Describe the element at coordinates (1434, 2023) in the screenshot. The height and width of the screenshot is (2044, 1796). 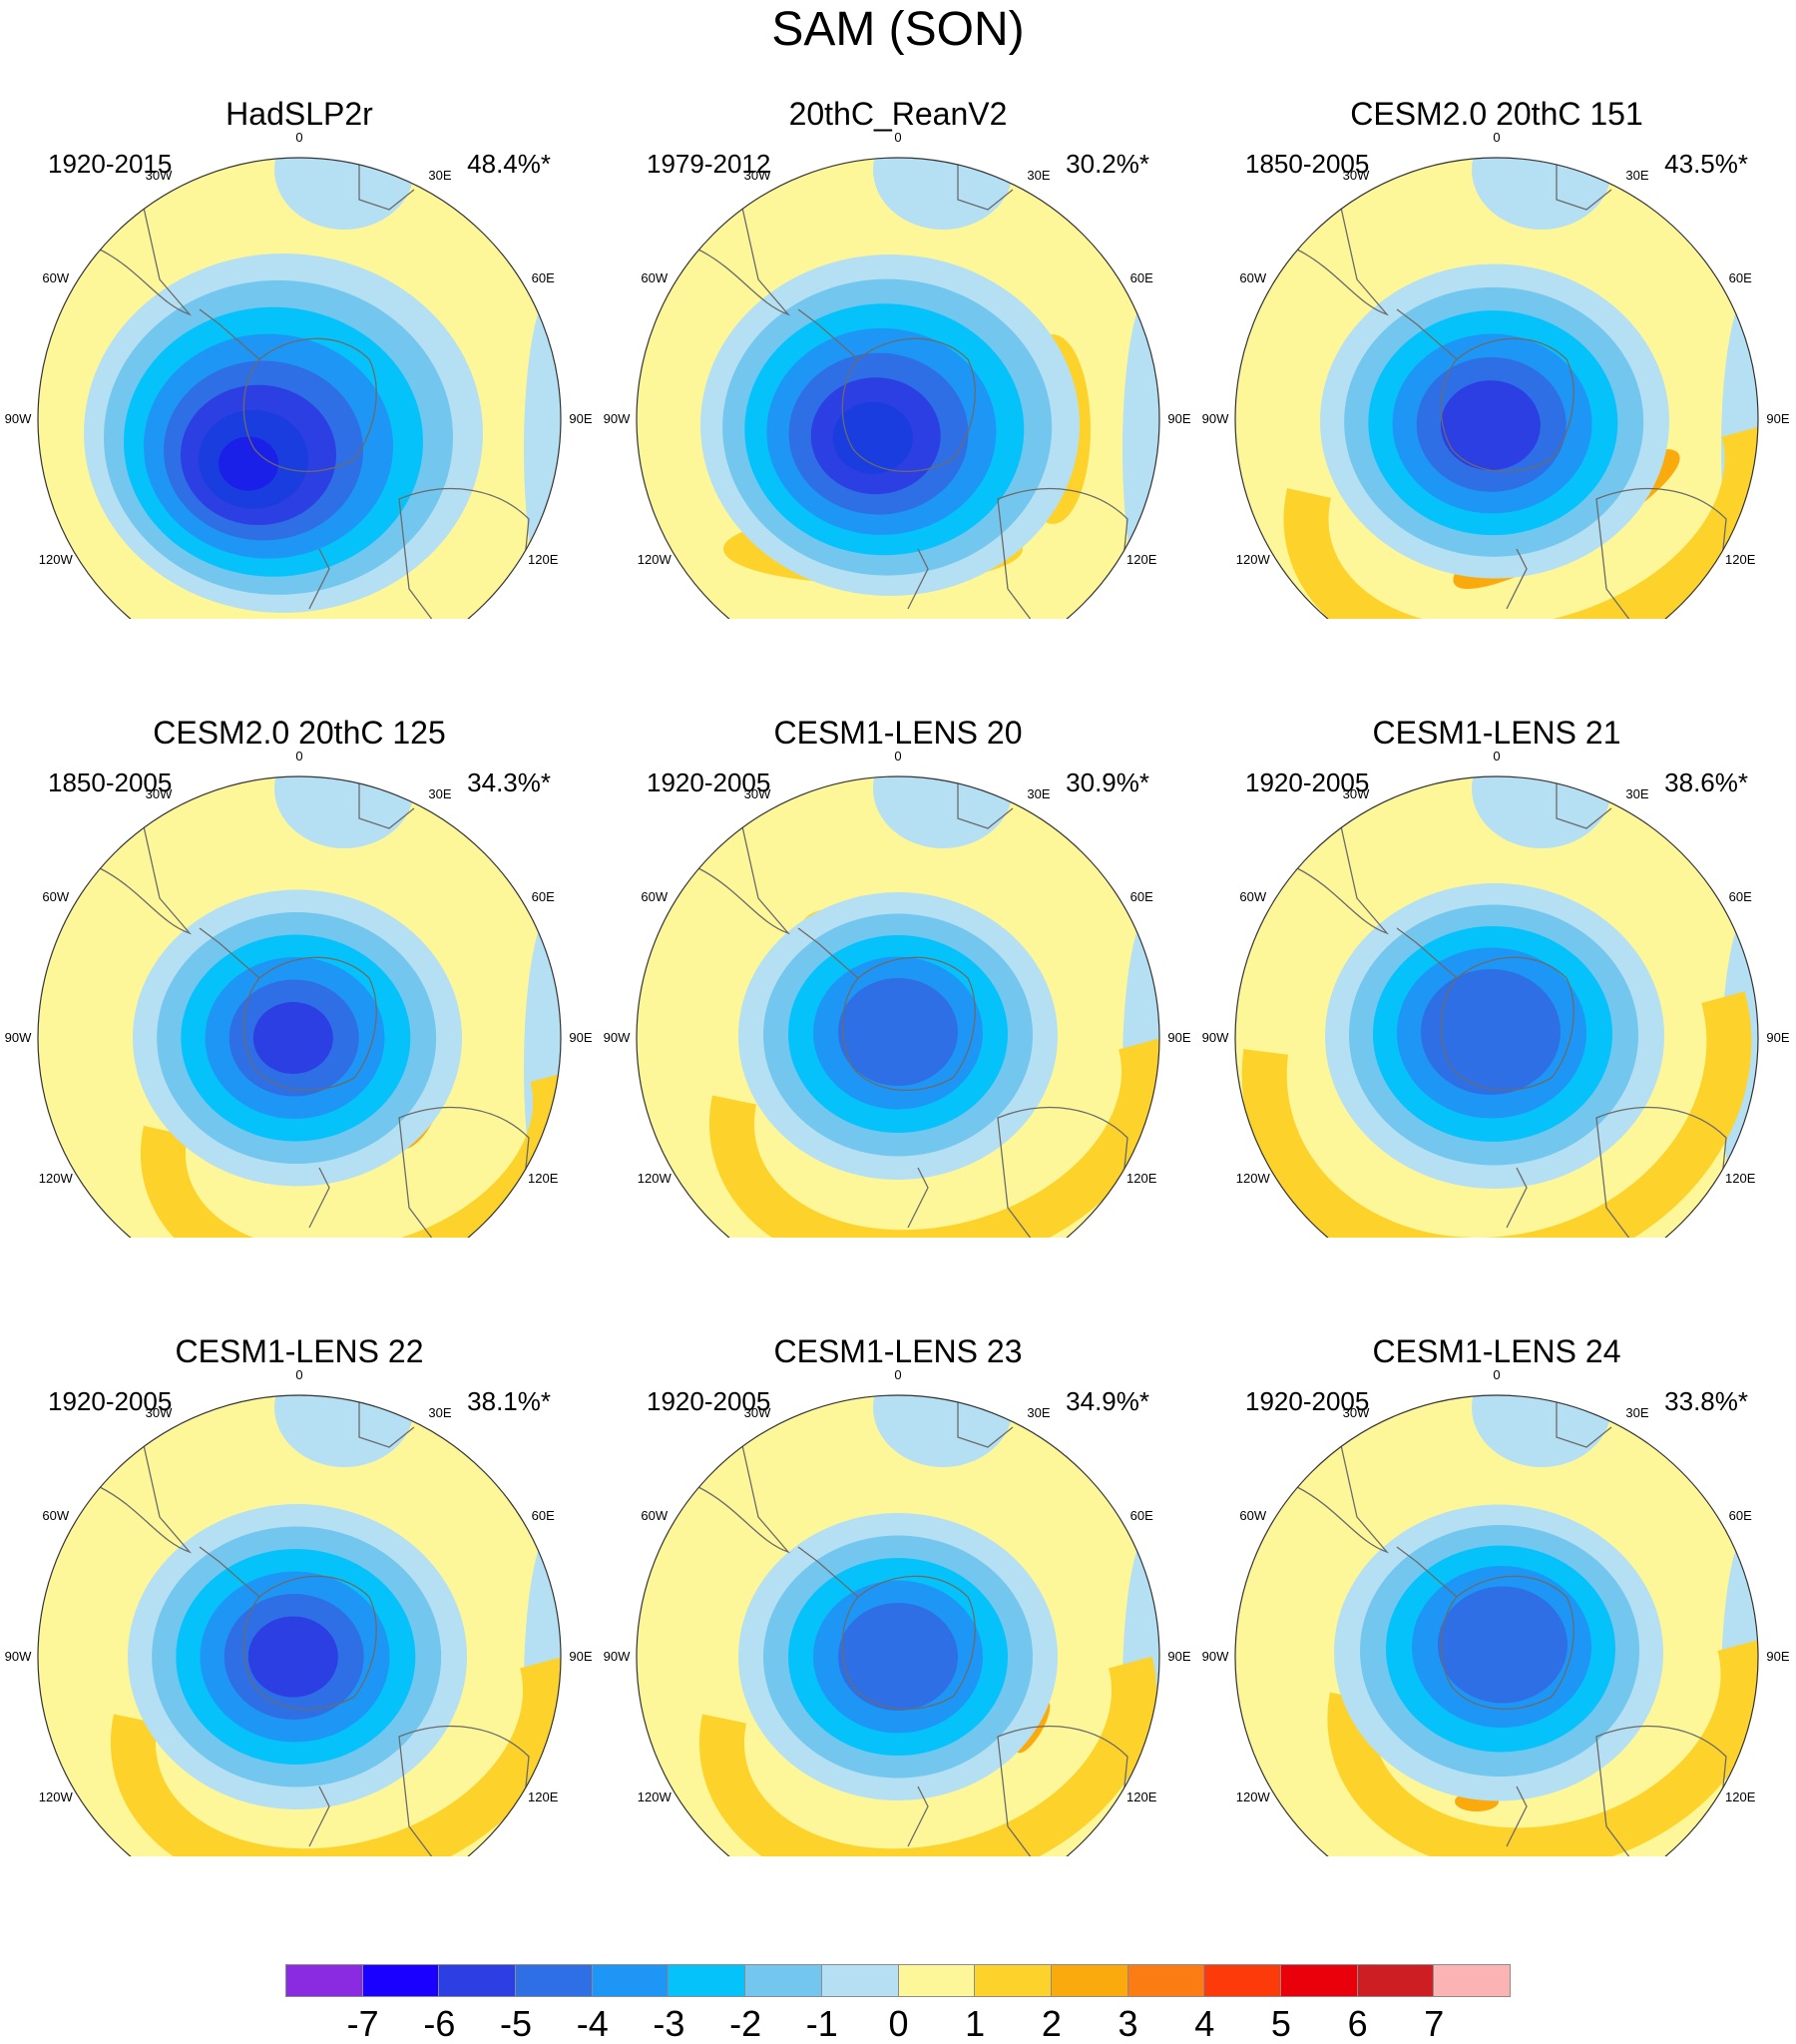
I see `colorbar-label: 7` at that location.